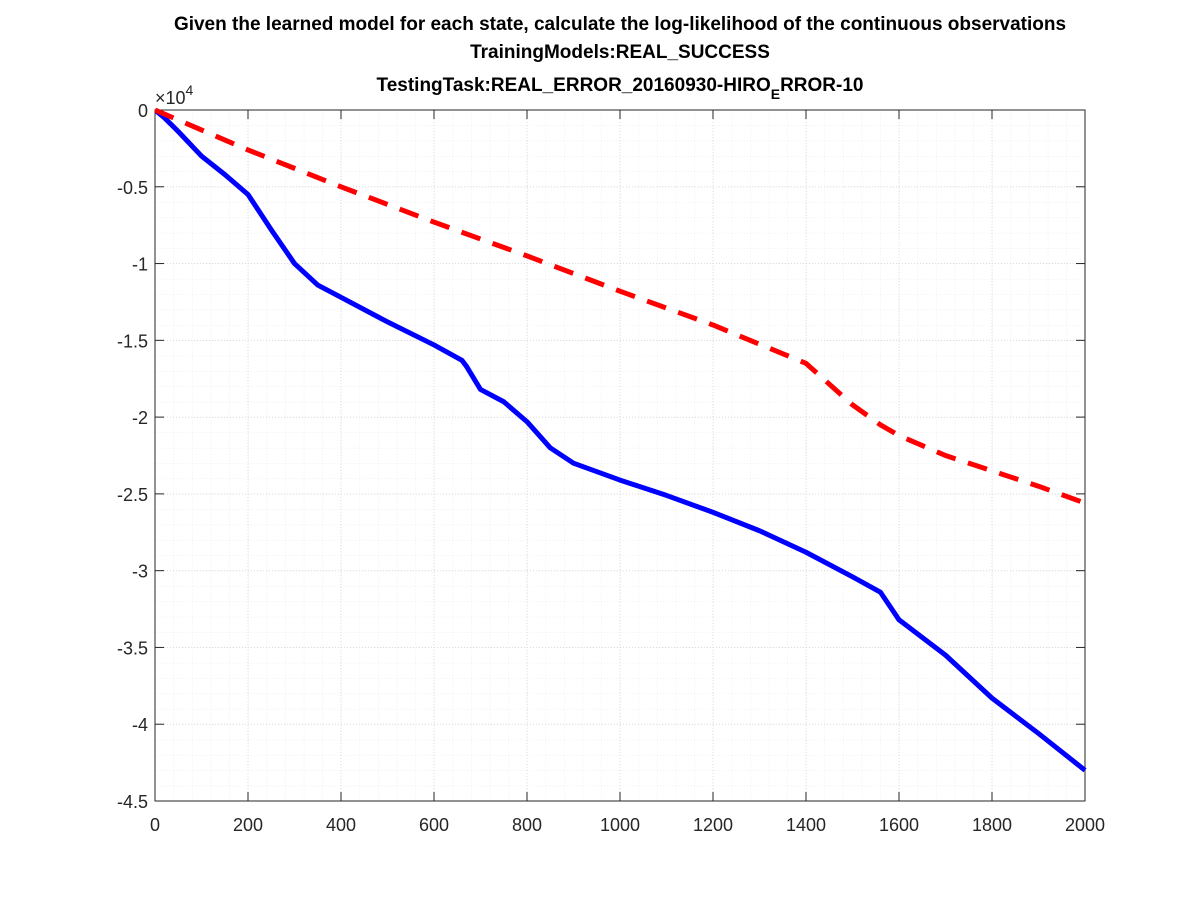  I want to click on exponent-power: 4, so click(190, 90).